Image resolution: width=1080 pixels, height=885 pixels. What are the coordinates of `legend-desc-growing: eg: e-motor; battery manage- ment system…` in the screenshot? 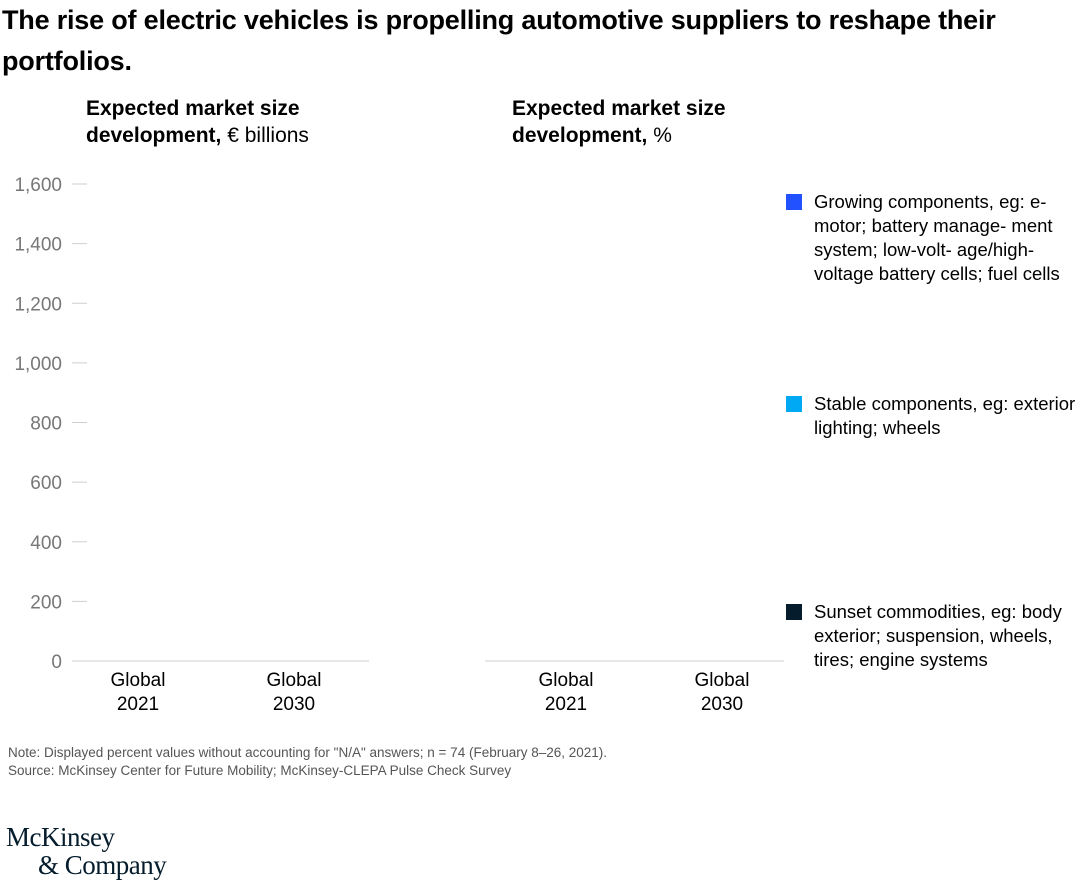 It's located at (937, 237).